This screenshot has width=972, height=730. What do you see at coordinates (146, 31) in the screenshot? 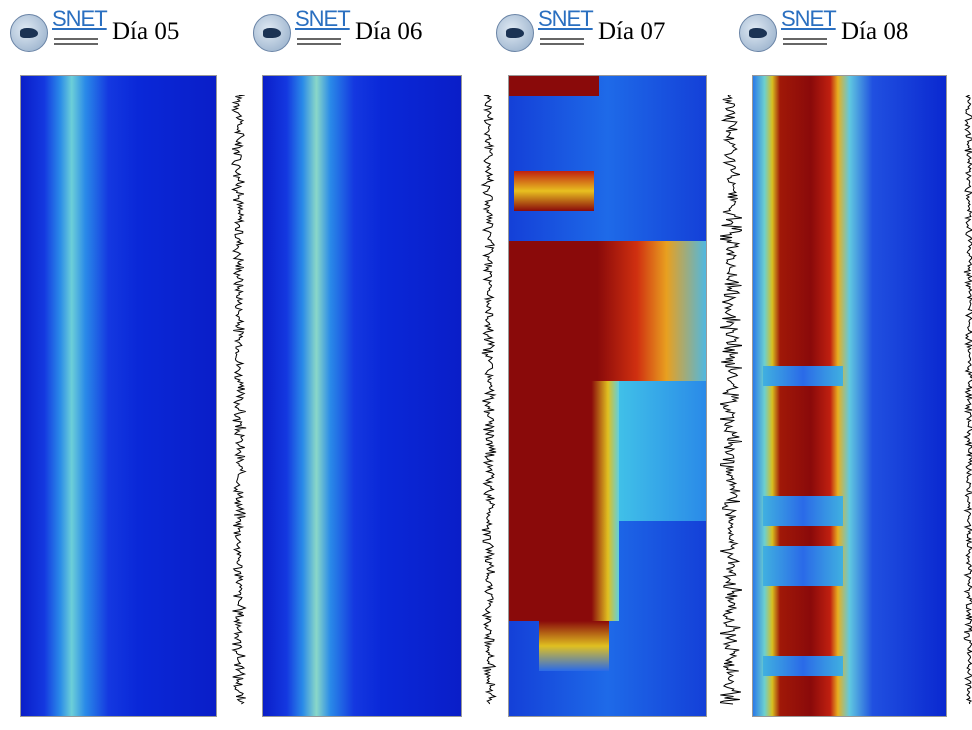
I see `day-label: Día 05` at bounding box center [146, 31].